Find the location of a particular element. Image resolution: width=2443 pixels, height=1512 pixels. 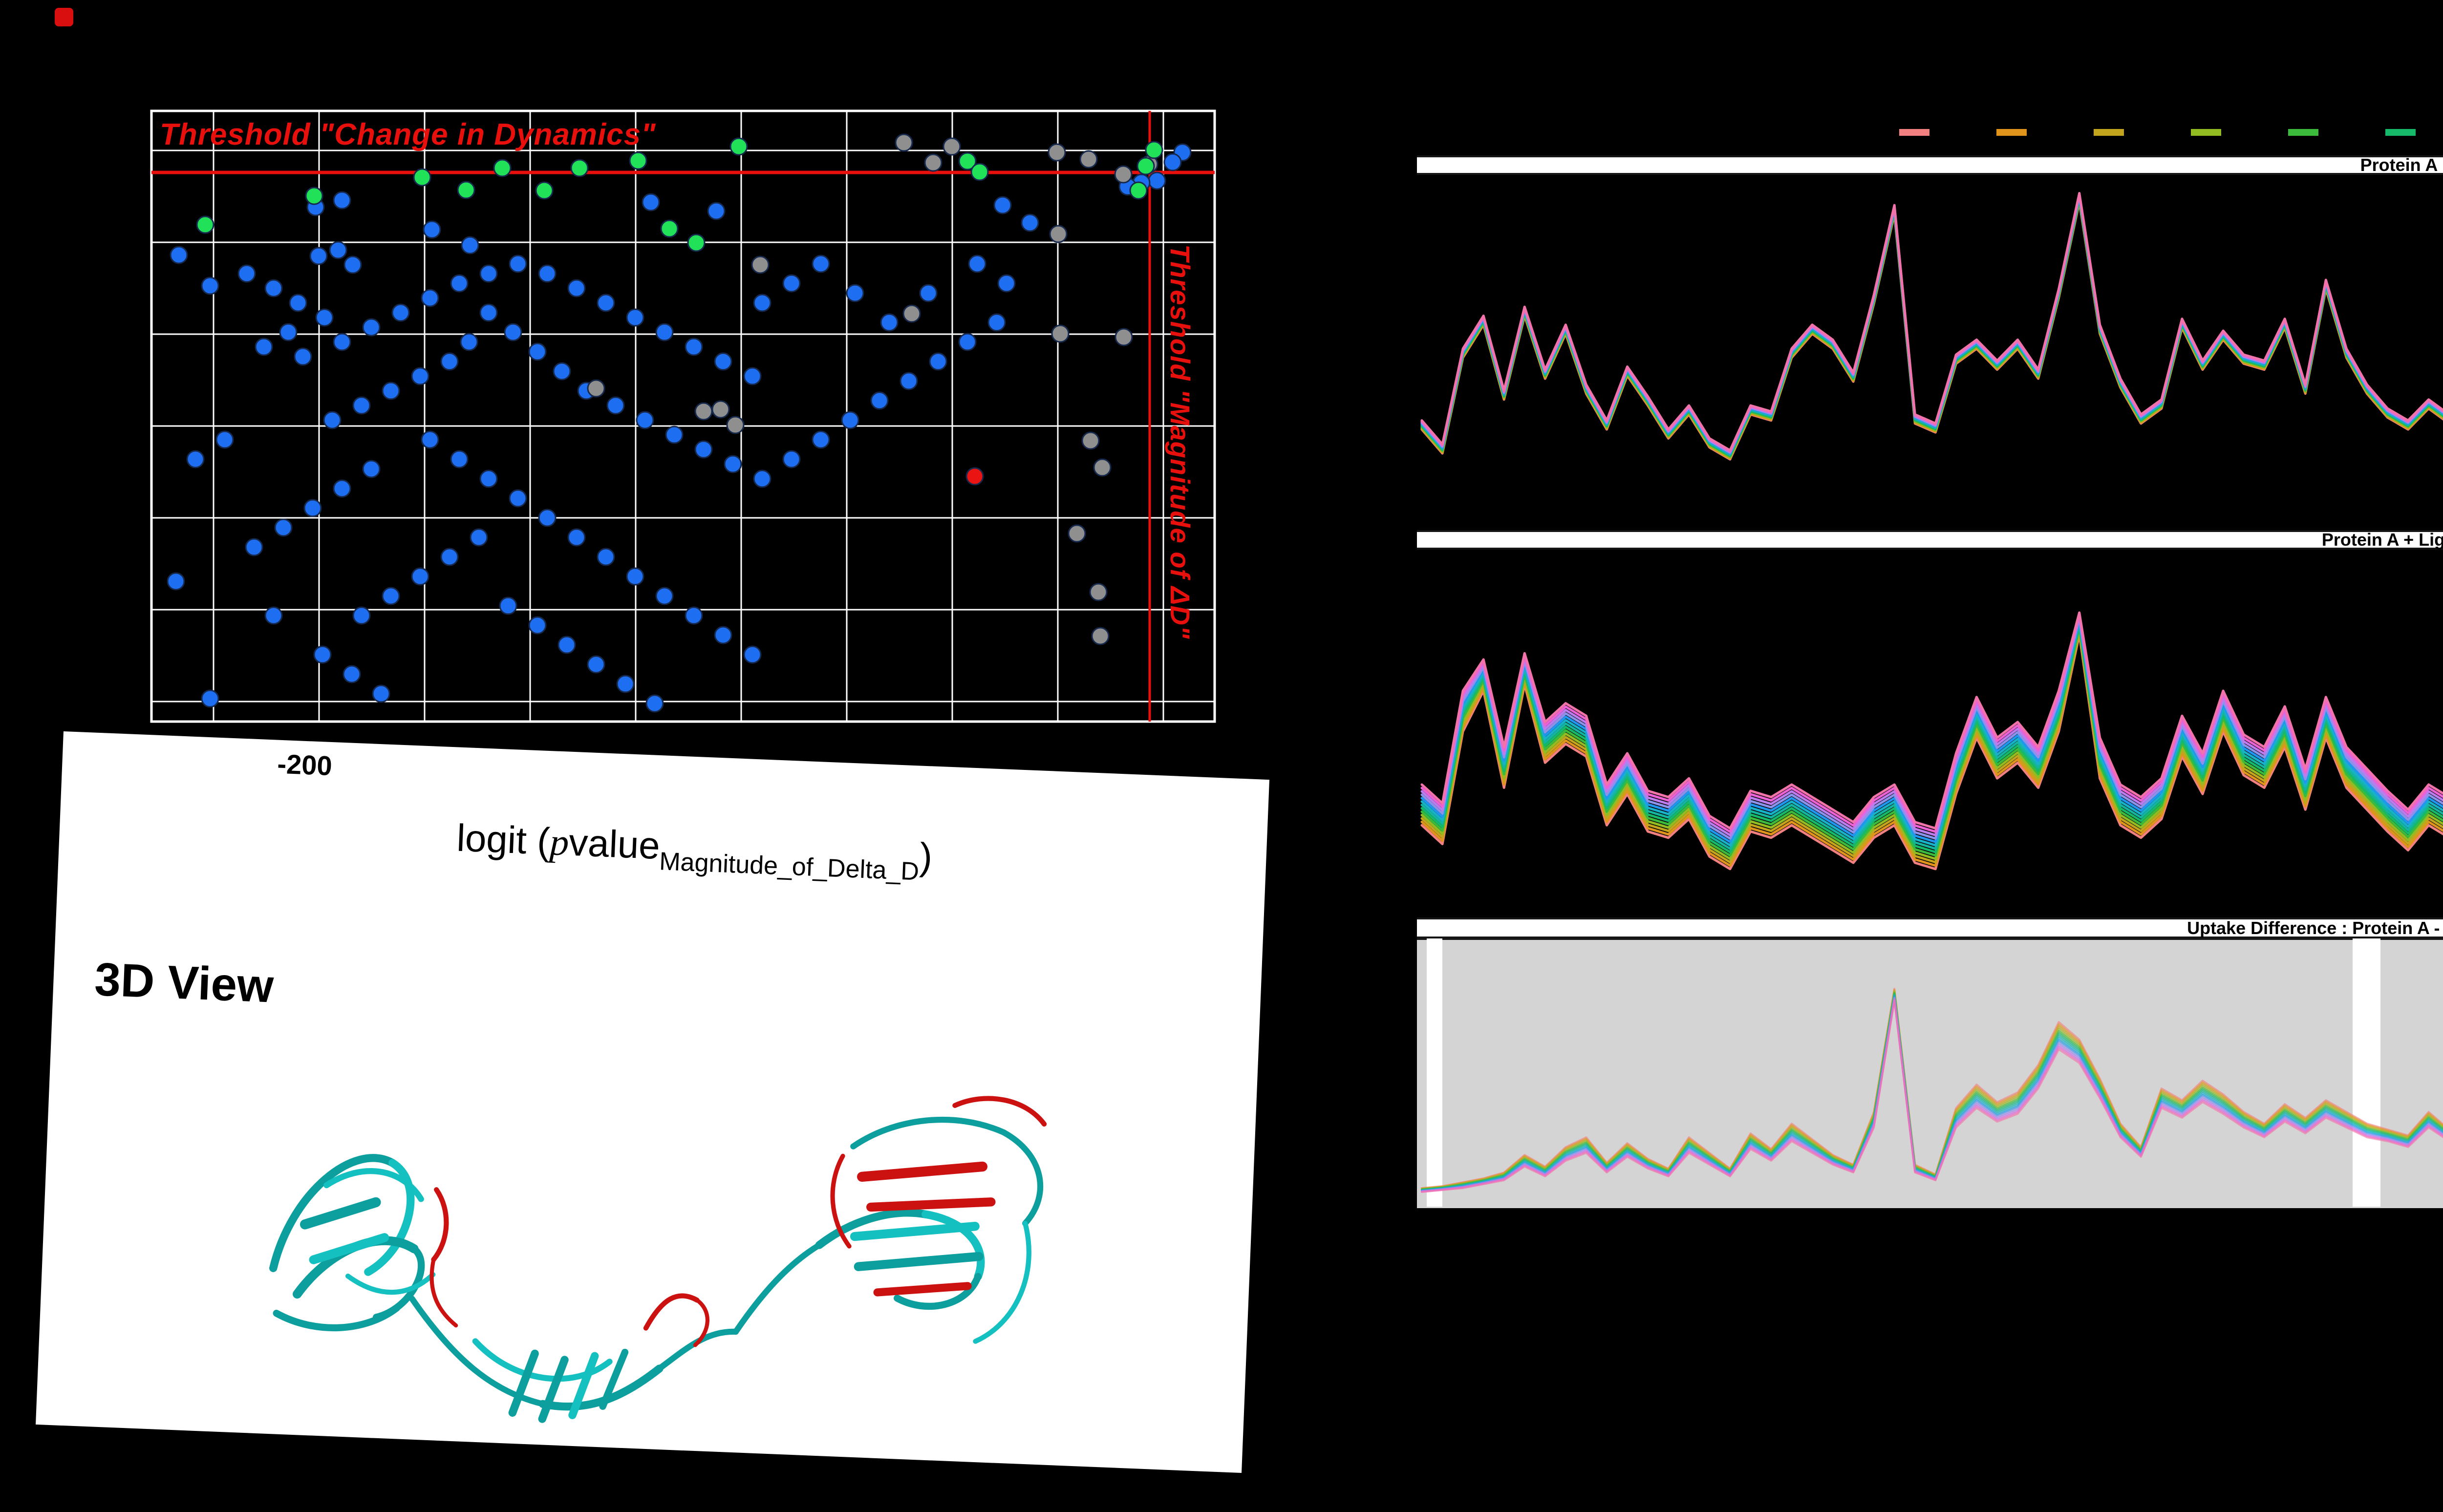

panel-title-protein-a-text: Protein A is located at coordinates (2399, 165).